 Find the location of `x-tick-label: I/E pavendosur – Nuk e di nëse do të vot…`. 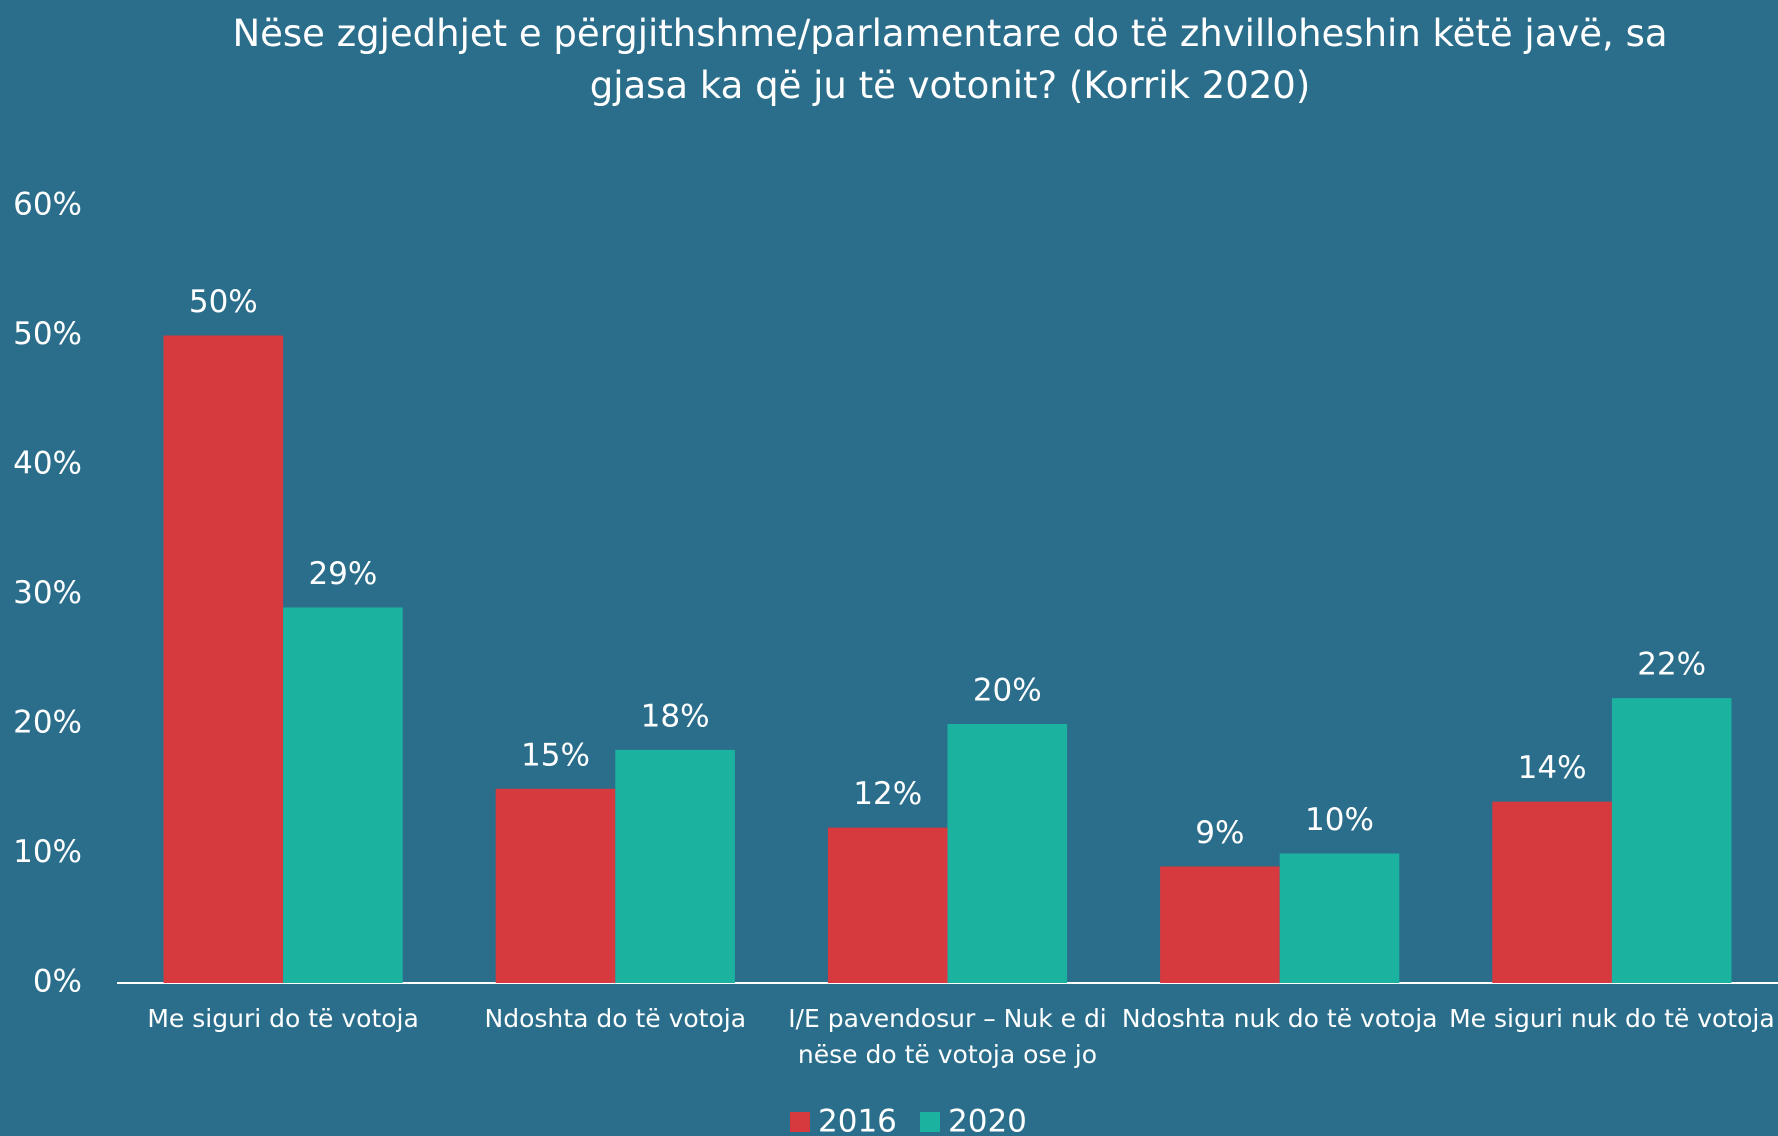

x-tick-label: I/E pavendosur – Nuk e di nëse do të vot… is located at coordinates (947, 1036).